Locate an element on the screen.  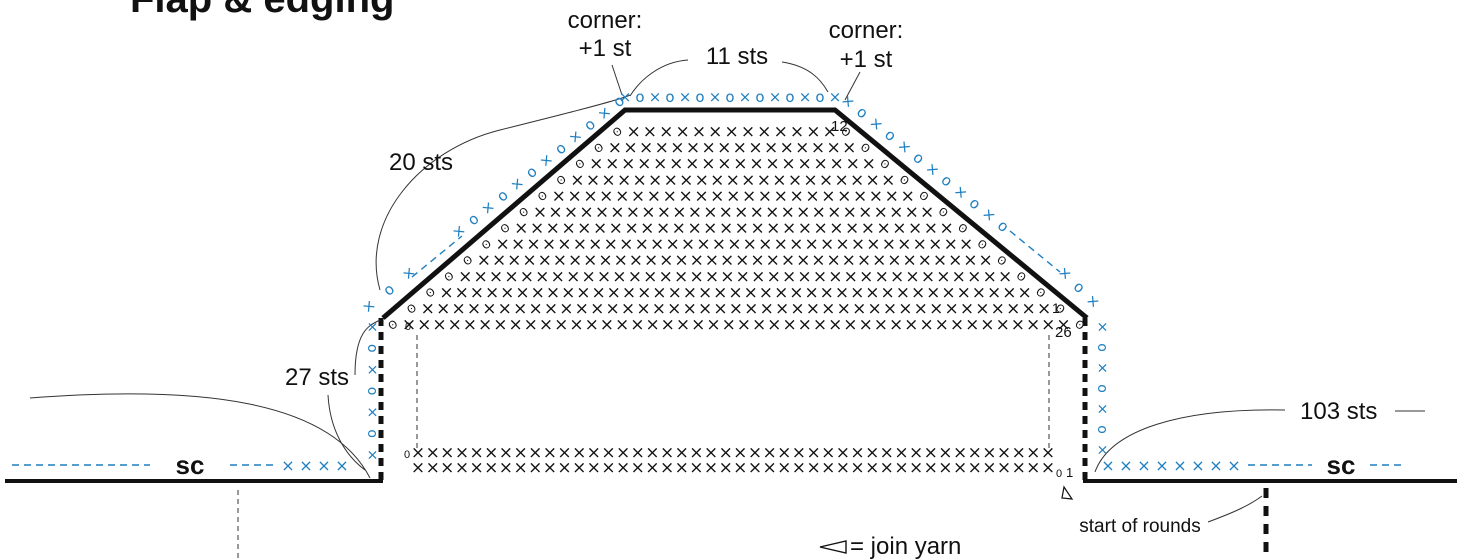
row-number-0-bottom: 0 is located at coordinates (407, 455).